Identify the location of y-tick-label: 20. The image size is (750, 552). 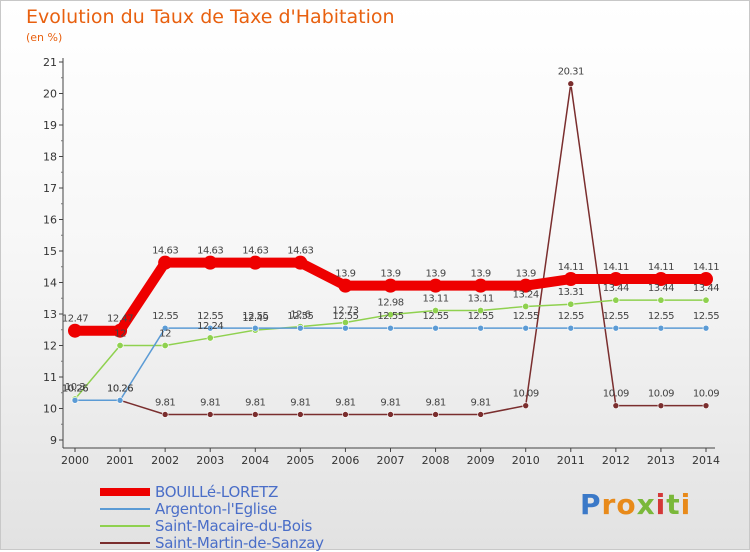
(50, 94).